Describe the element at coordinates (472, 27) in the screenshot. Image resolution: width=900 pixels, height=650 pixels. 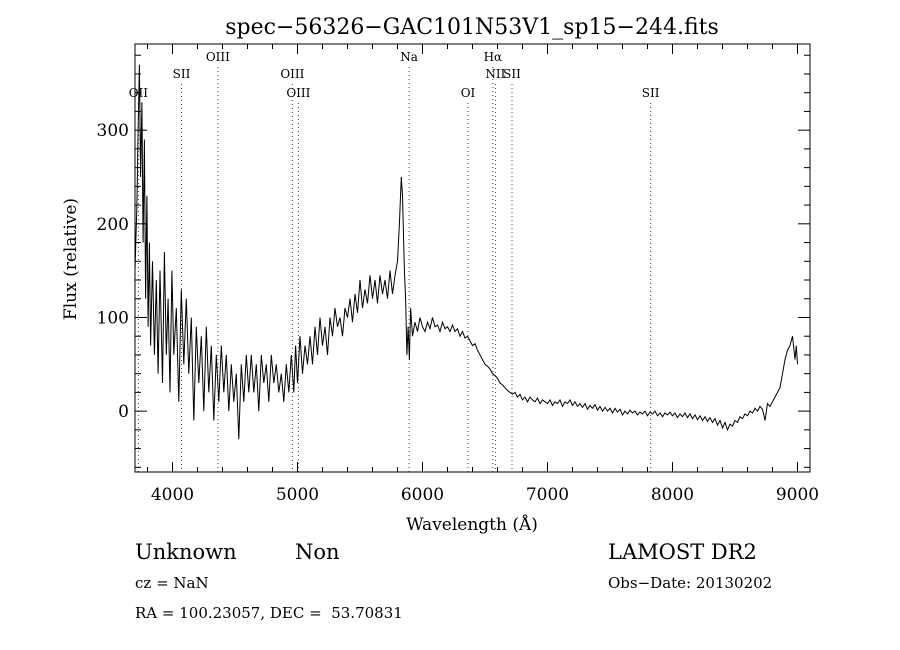
I see `chart-title: spec−56326−GAC101N53V1_sp15−244.fits` at that location.